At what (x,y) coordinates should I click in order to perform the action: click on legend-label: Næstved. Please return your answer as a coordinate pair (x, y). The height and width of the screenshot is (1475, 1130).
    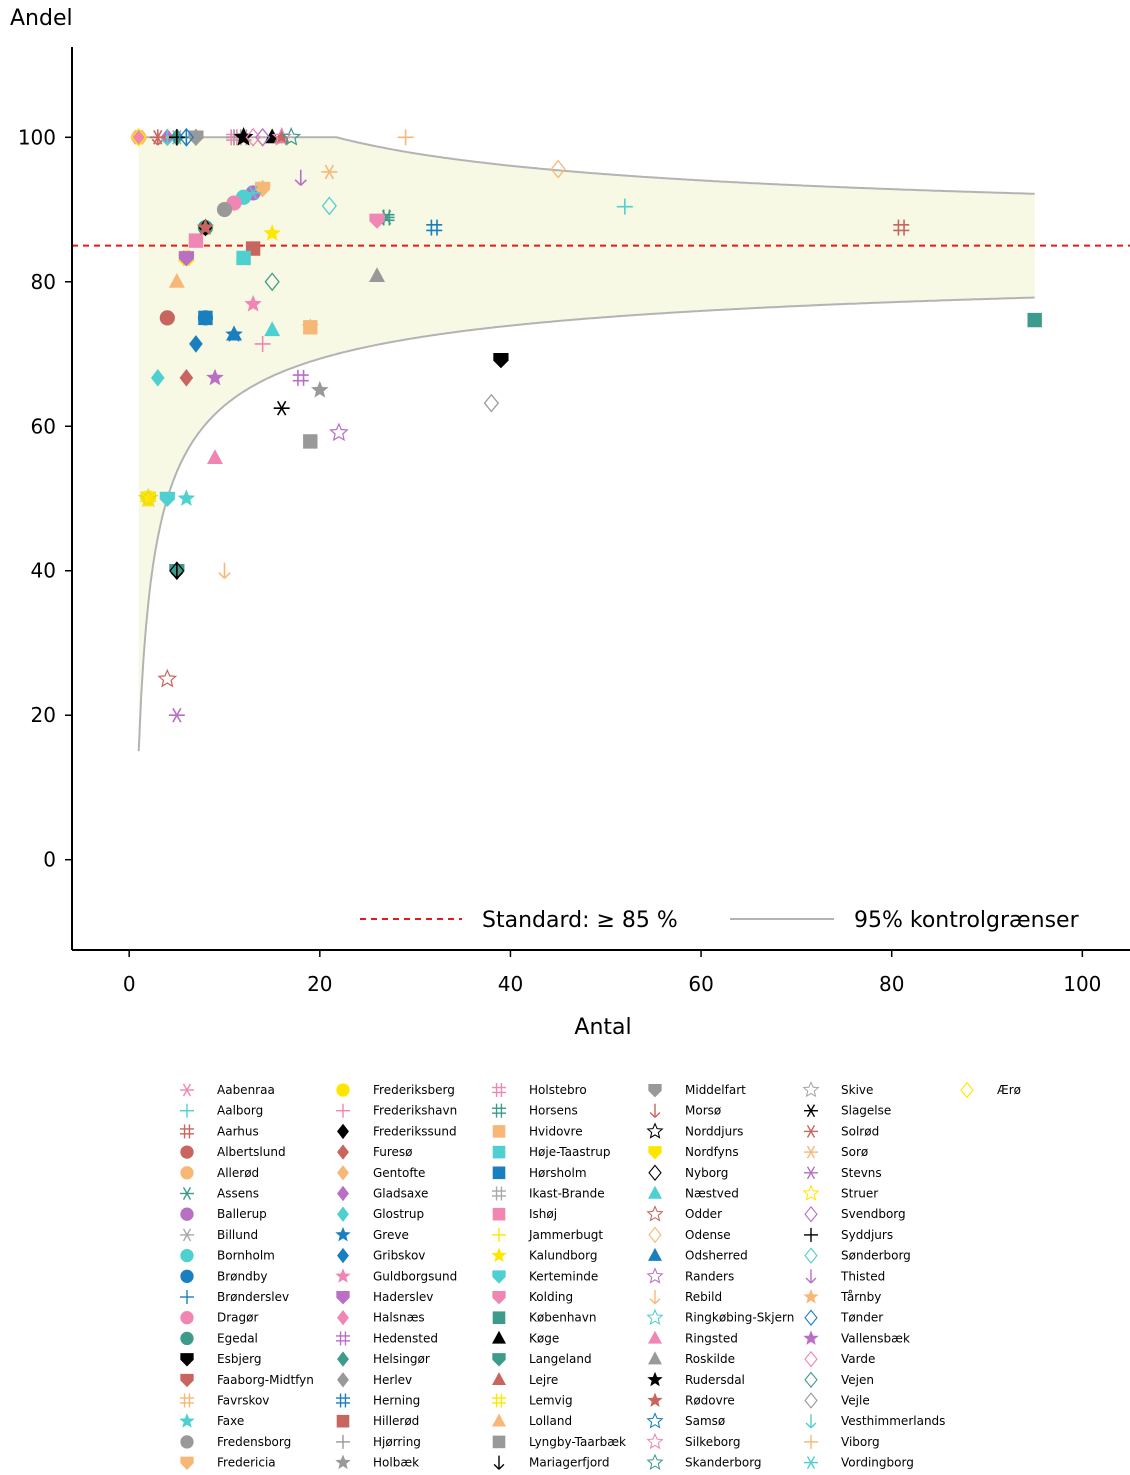
    Looking at the image, I should click on (712, 1194).